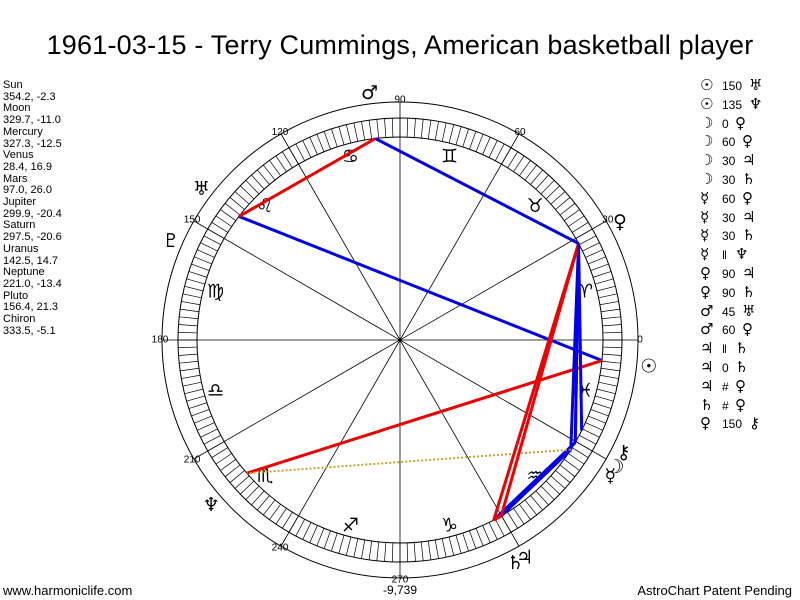 The image size is (800, 600). I want to click on aspect-glyph-a: ♃, so click(707, 367).